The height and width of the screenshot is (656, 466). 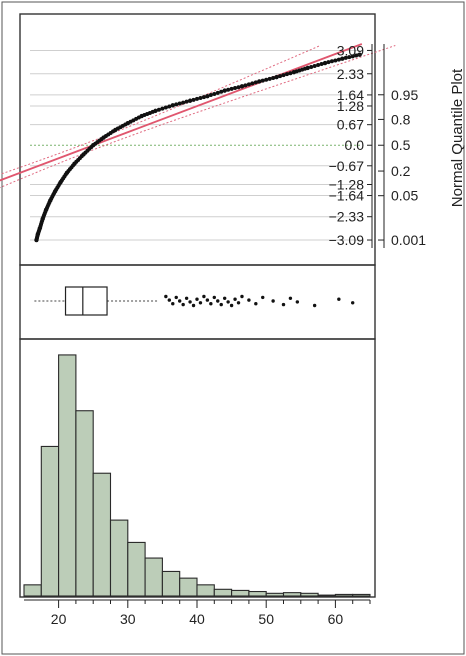 I want to click on probability-tick-label: 0.8, so click(x=401, y=119).